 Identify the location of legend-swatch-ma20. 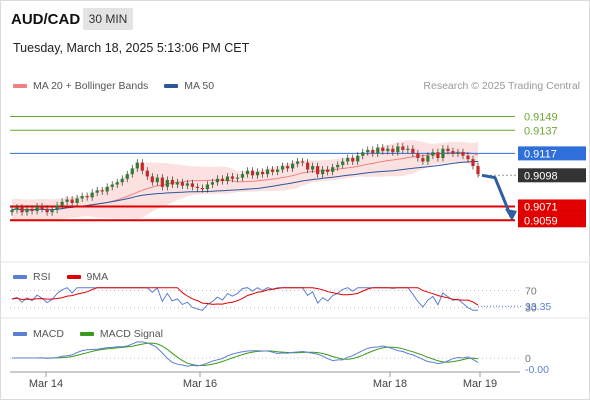
(20, 86).